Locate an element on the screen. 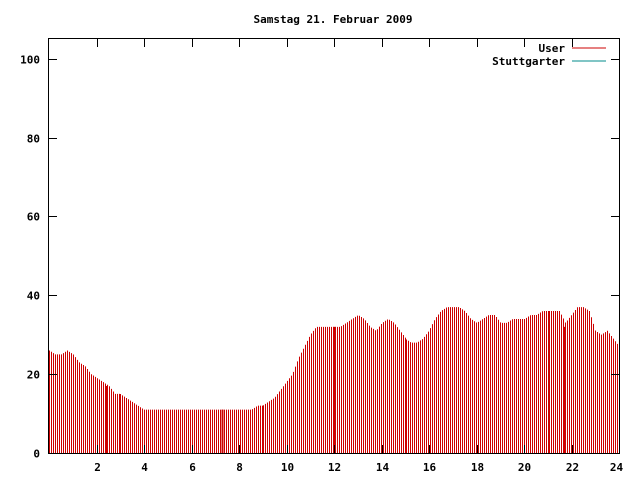 This screenshot has height=480, width=640. legend: User Stuttgarter is located at coordinates (549, 55).